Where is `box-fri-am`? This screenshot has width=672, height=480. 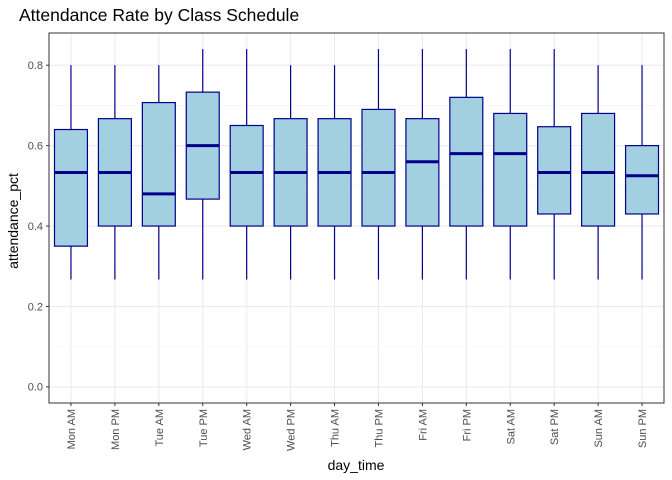 box-fri-am is located at coordinates (422, 164).